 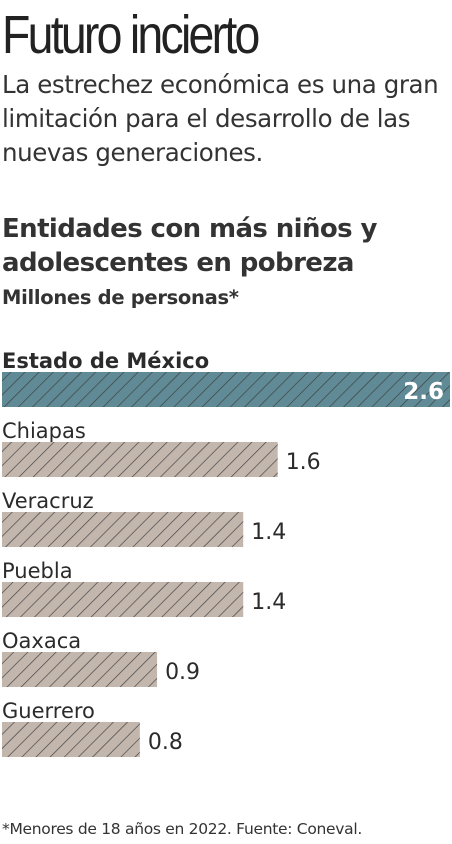 I want to click on category-label: Guerrero, so click(x=48, y=711).